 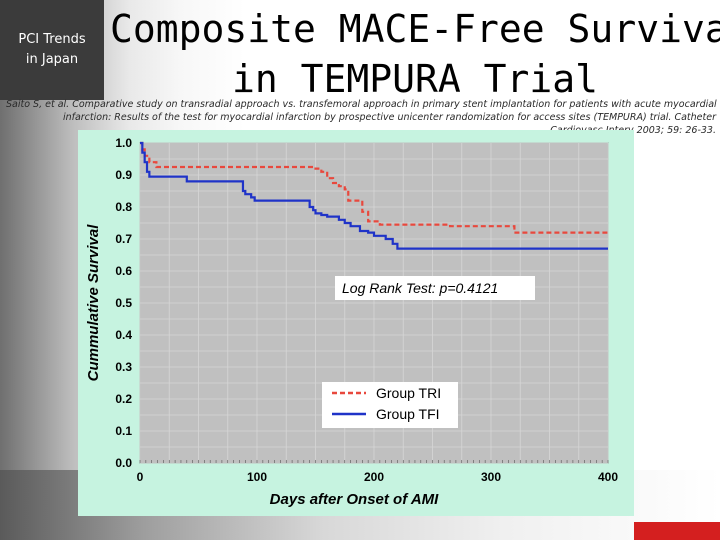 What do you see at coordinates (257, 477) in the screenshot?
I see `x-tick-label: 100` at bounding box center [257, 477].